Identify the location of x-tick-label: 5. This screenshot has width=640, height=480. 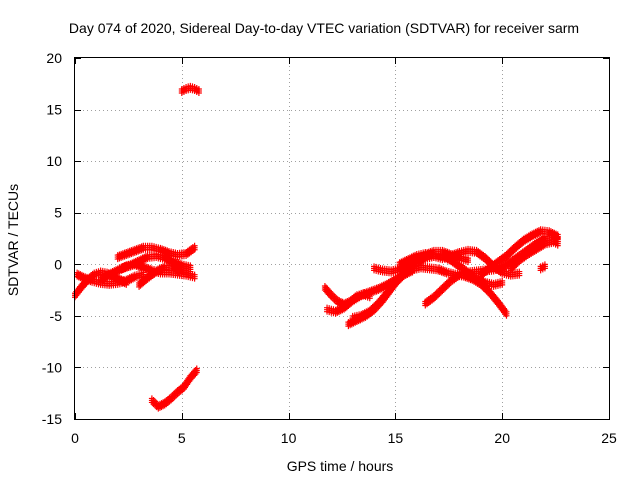
(182, 438).